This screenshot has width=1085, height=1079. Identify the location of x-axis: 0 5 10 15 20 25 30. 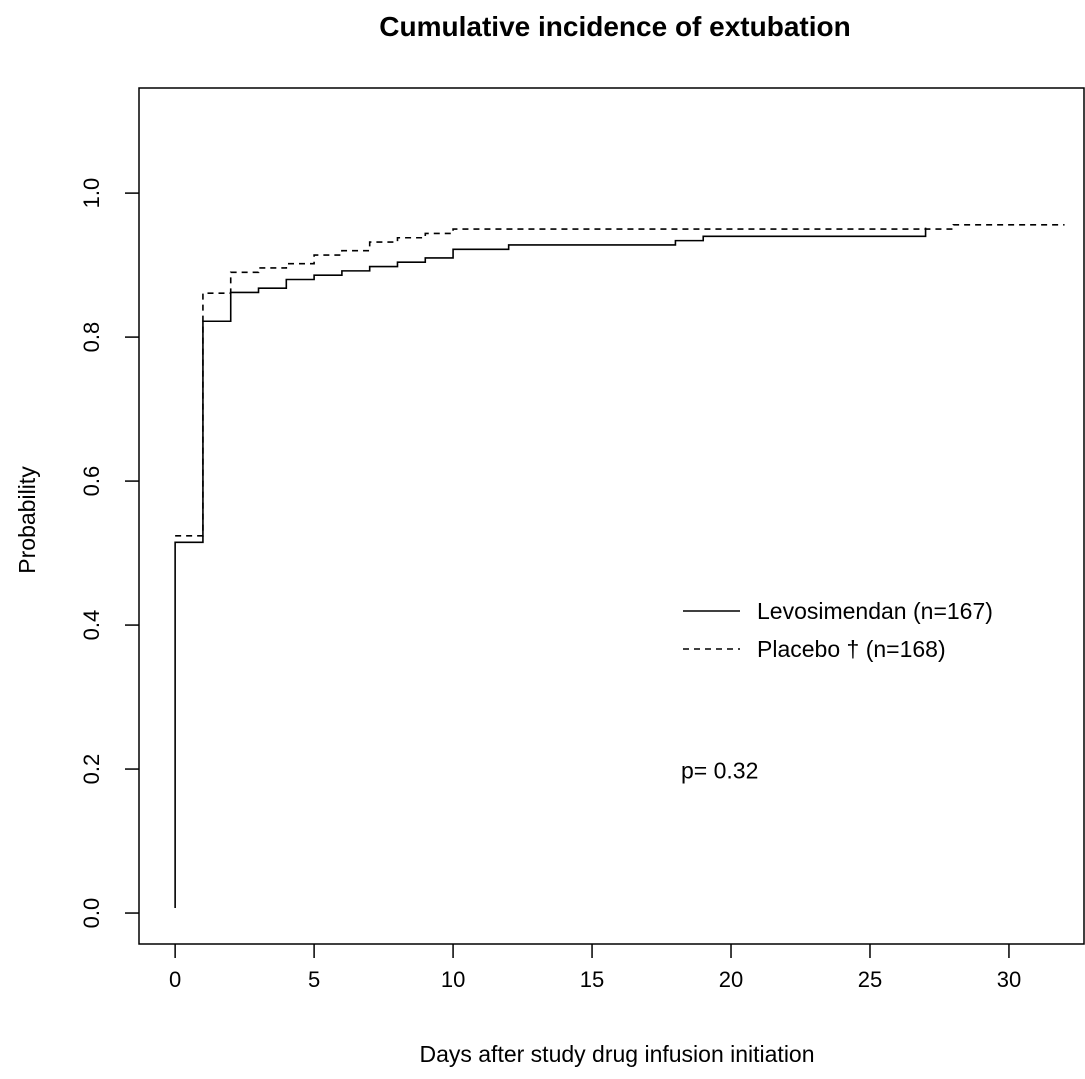
(595, 968).